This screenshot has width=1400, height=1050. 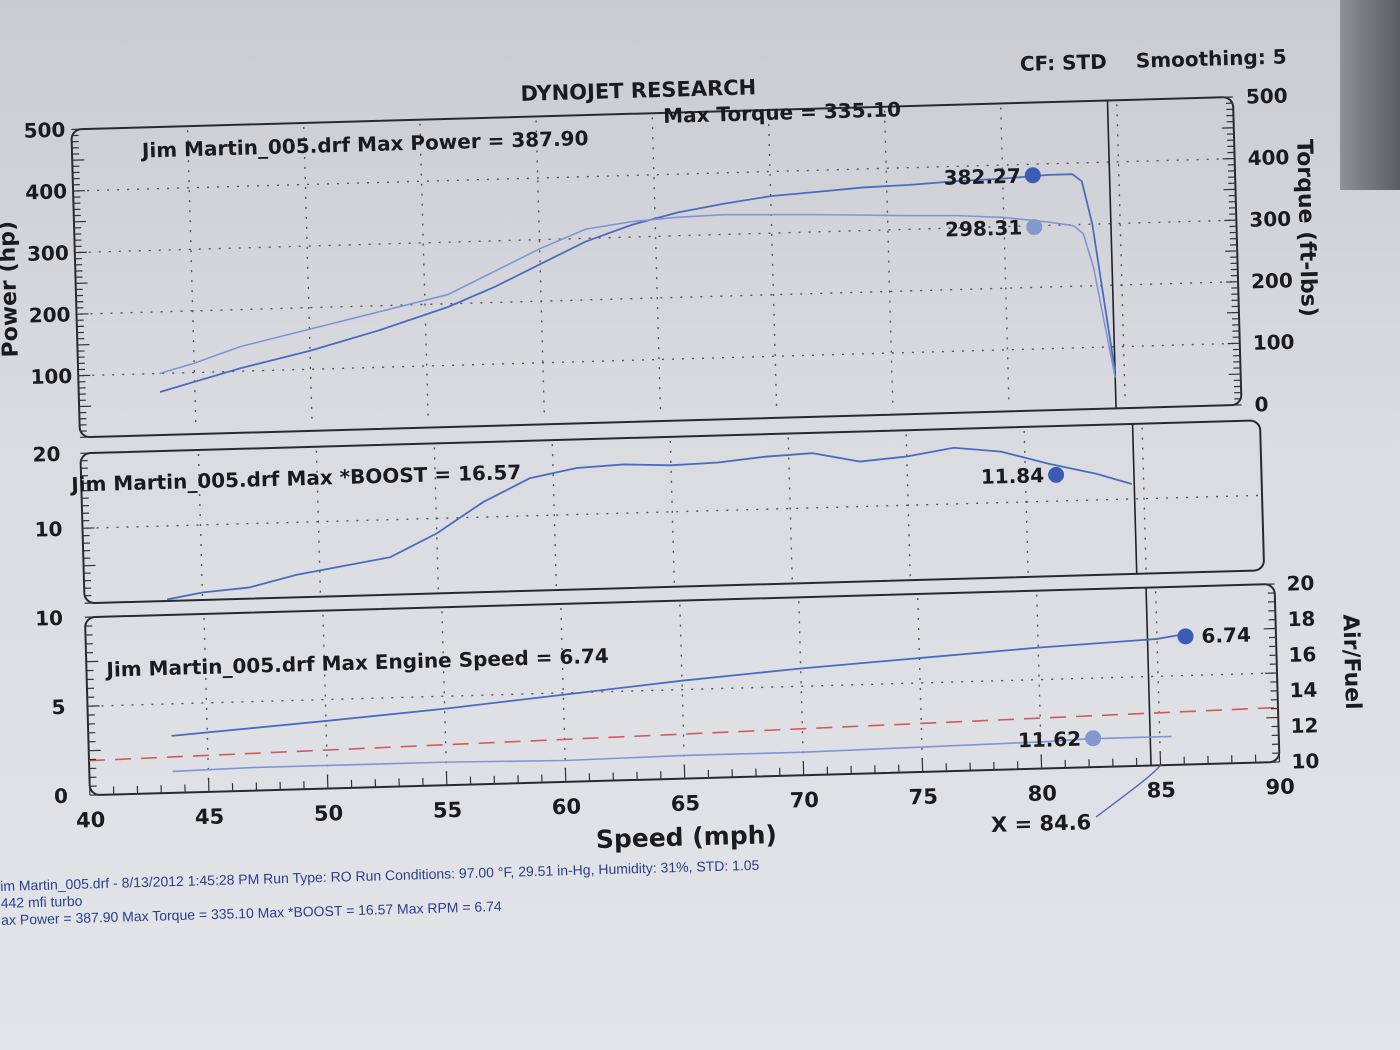 What do you see at coordinates (984, 228) in the screenshot?
I see `torque-endpoint-value: 298.31` at bounding box center [984, 228].